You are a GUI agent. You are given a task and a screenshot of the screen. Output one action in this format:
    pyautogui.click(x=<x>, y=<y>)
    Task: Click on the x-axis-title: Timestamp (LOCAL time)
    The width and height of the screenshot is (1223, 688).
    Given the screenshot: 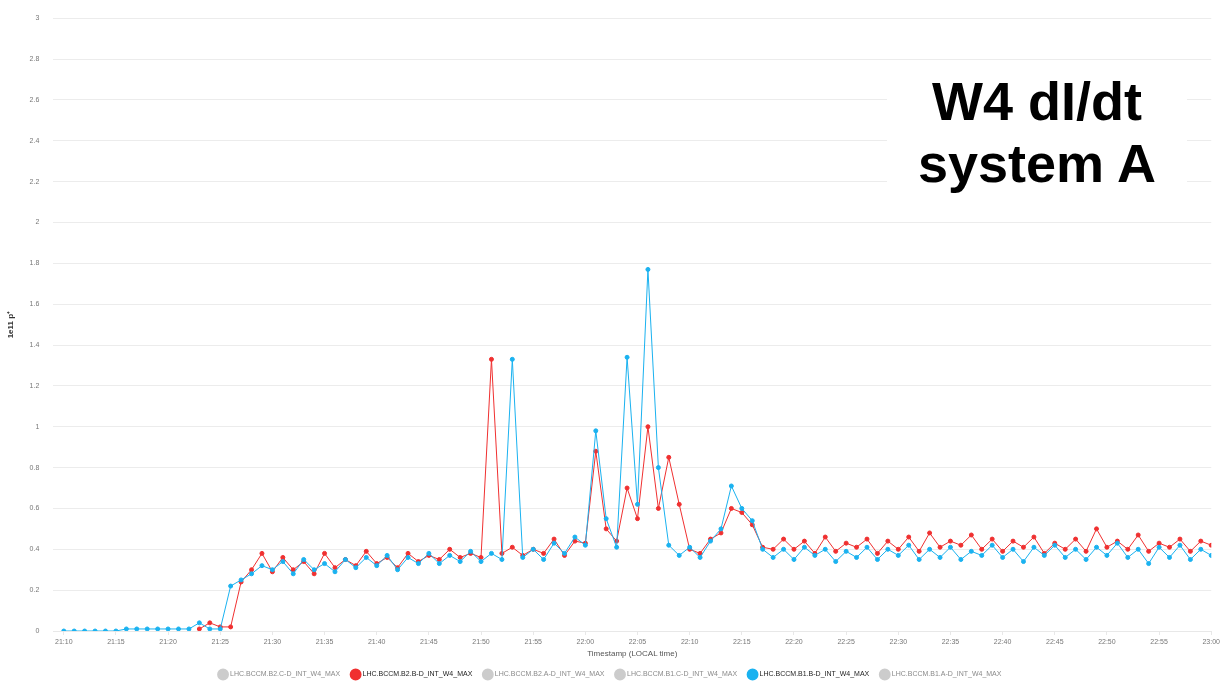 What is the action you would take?
    pyautogui.click(x=632, y=654)
    